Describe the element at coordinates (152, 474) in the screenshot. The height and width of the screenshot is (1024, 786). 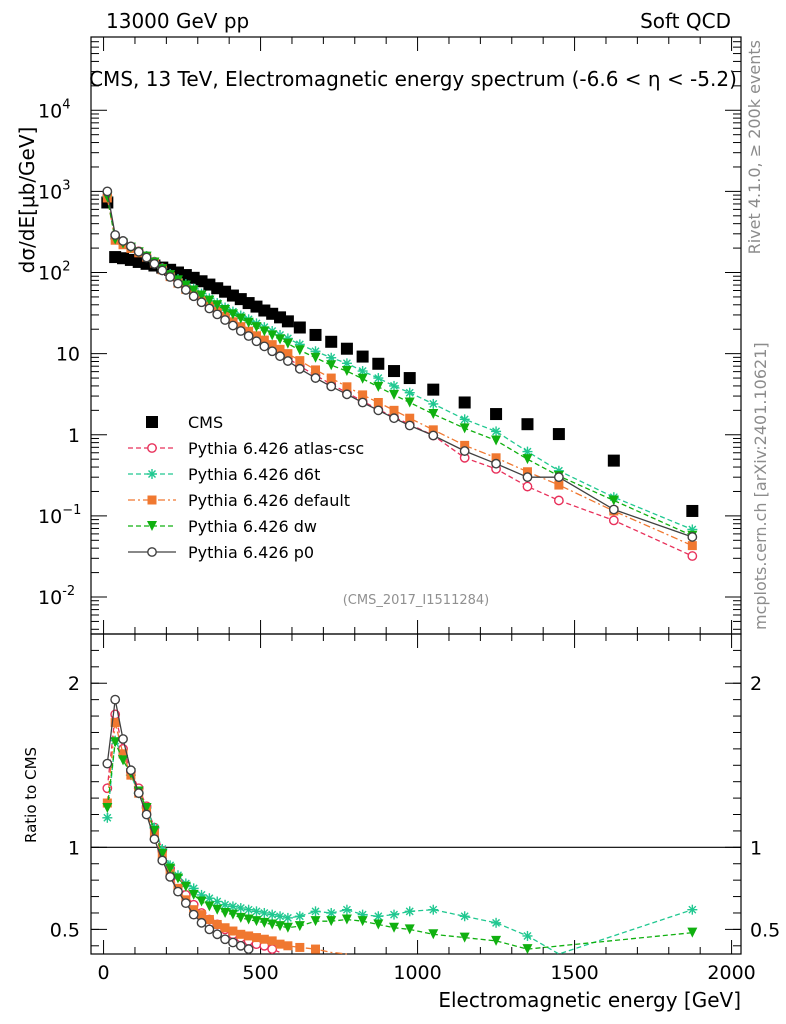
I see `legend-marker-pythia-6-426-d6t` at that location.